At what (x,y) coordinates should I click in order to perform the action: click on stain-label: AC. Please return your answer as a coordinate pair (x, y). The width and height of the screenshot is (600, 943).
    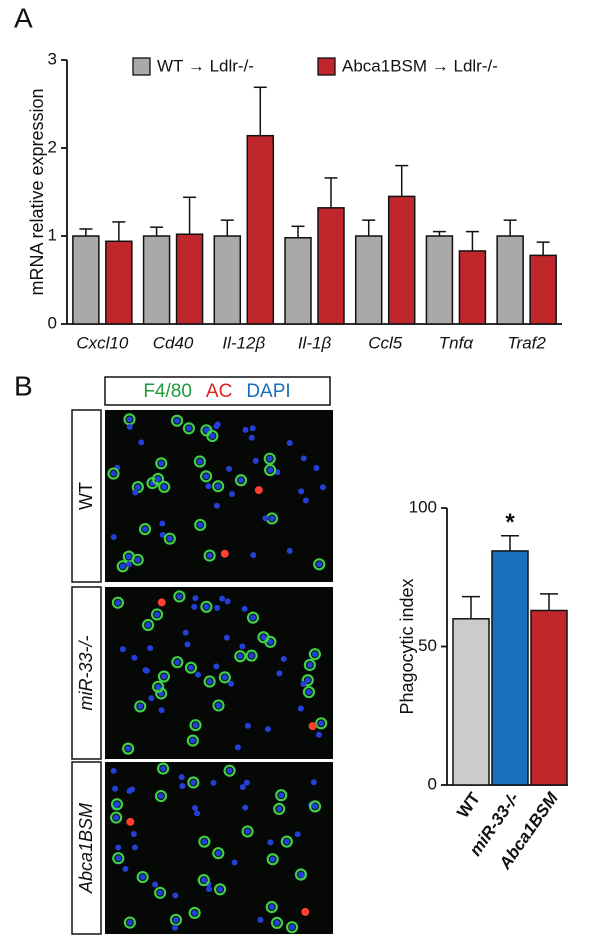
    Looking at the image, I should click on (219, 391).